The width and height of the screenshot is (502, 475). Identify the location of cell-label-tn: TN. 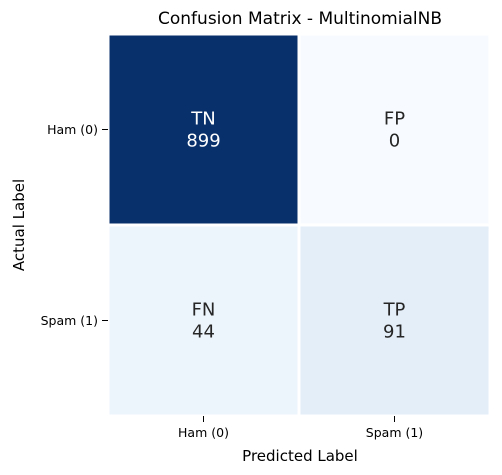
(202, 119).